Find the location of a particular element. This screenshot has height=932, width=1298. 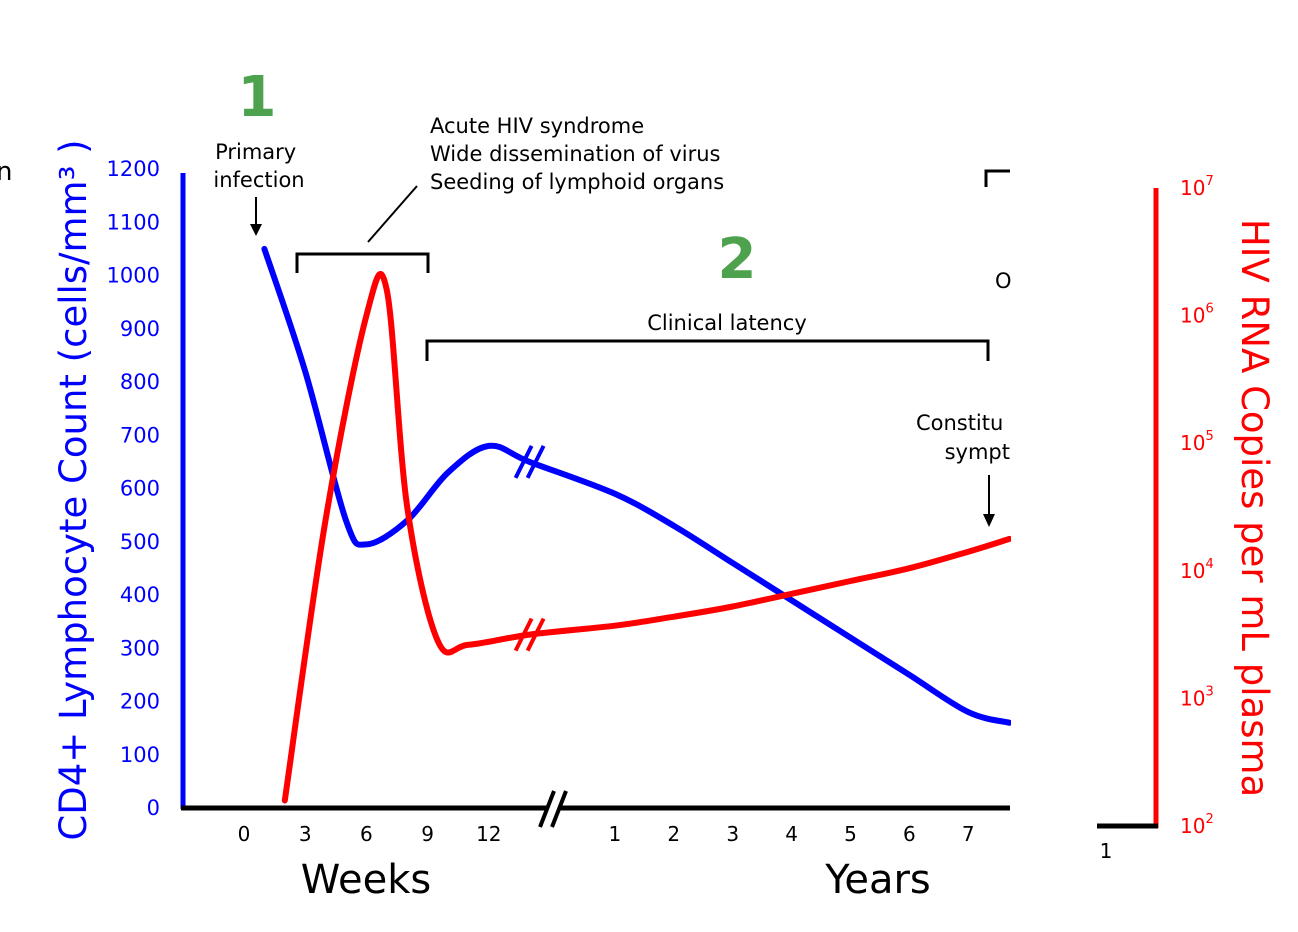

primary-infection-arrow-head is located at coordinates (256, 230).